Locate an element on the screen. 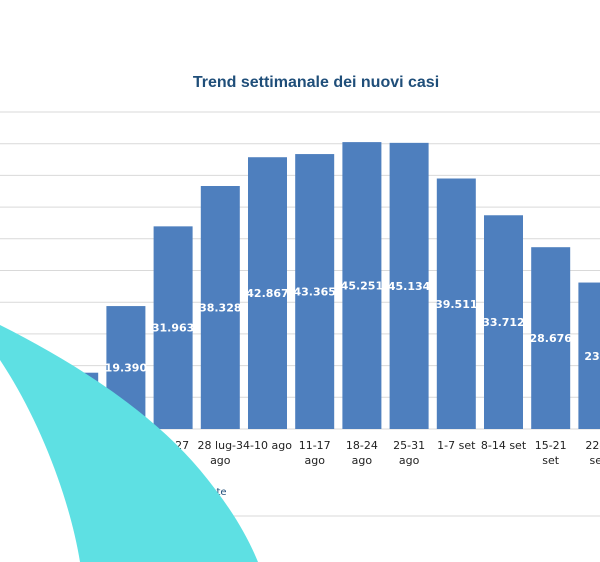 This screenshot has width=600, height=562. x-tick-label: 8-14 set is located at coordinates (504, 445).